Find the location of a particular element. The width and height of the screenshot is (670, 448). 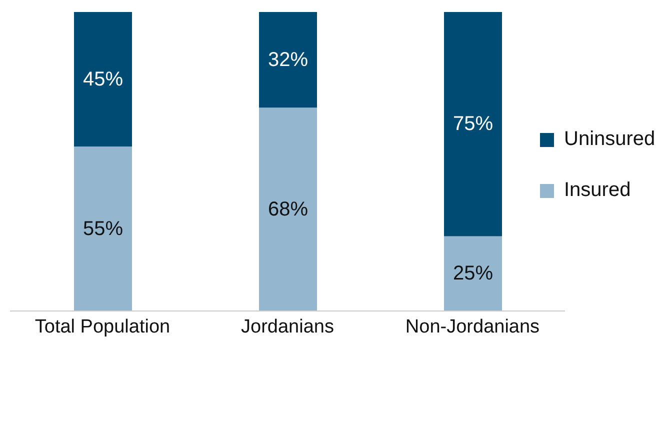

x-tick-label: Total Population is located at coordinates (102, 327).